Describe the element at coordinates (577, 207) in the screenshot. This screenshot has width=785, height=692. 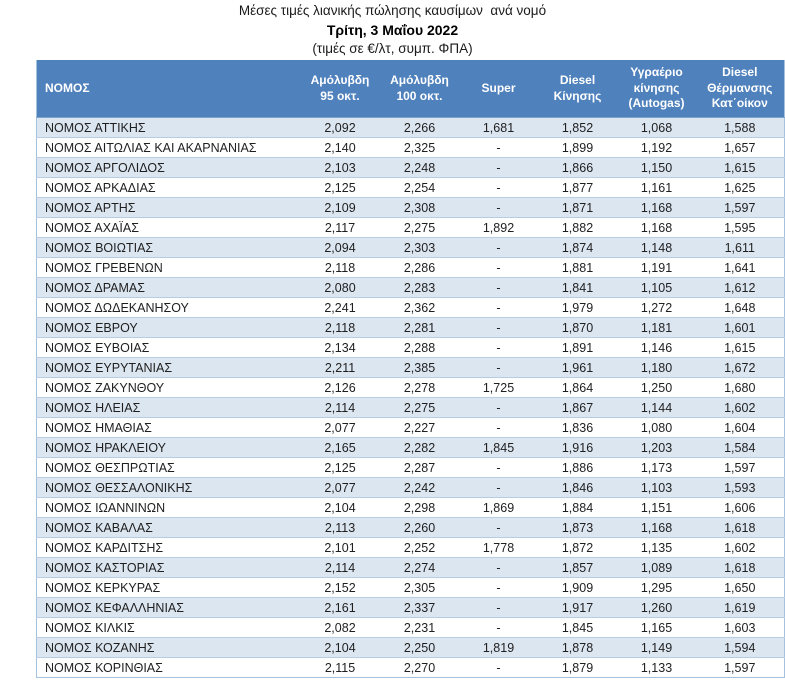
I see `price-cell: 1,871` at that location.